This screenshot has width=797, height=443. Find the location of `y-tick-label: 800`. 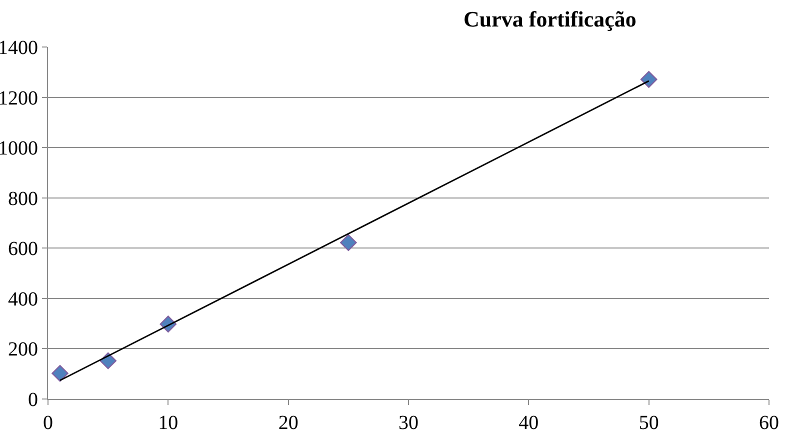

y-tick-label: 800 is located at coordinates (23, 199).